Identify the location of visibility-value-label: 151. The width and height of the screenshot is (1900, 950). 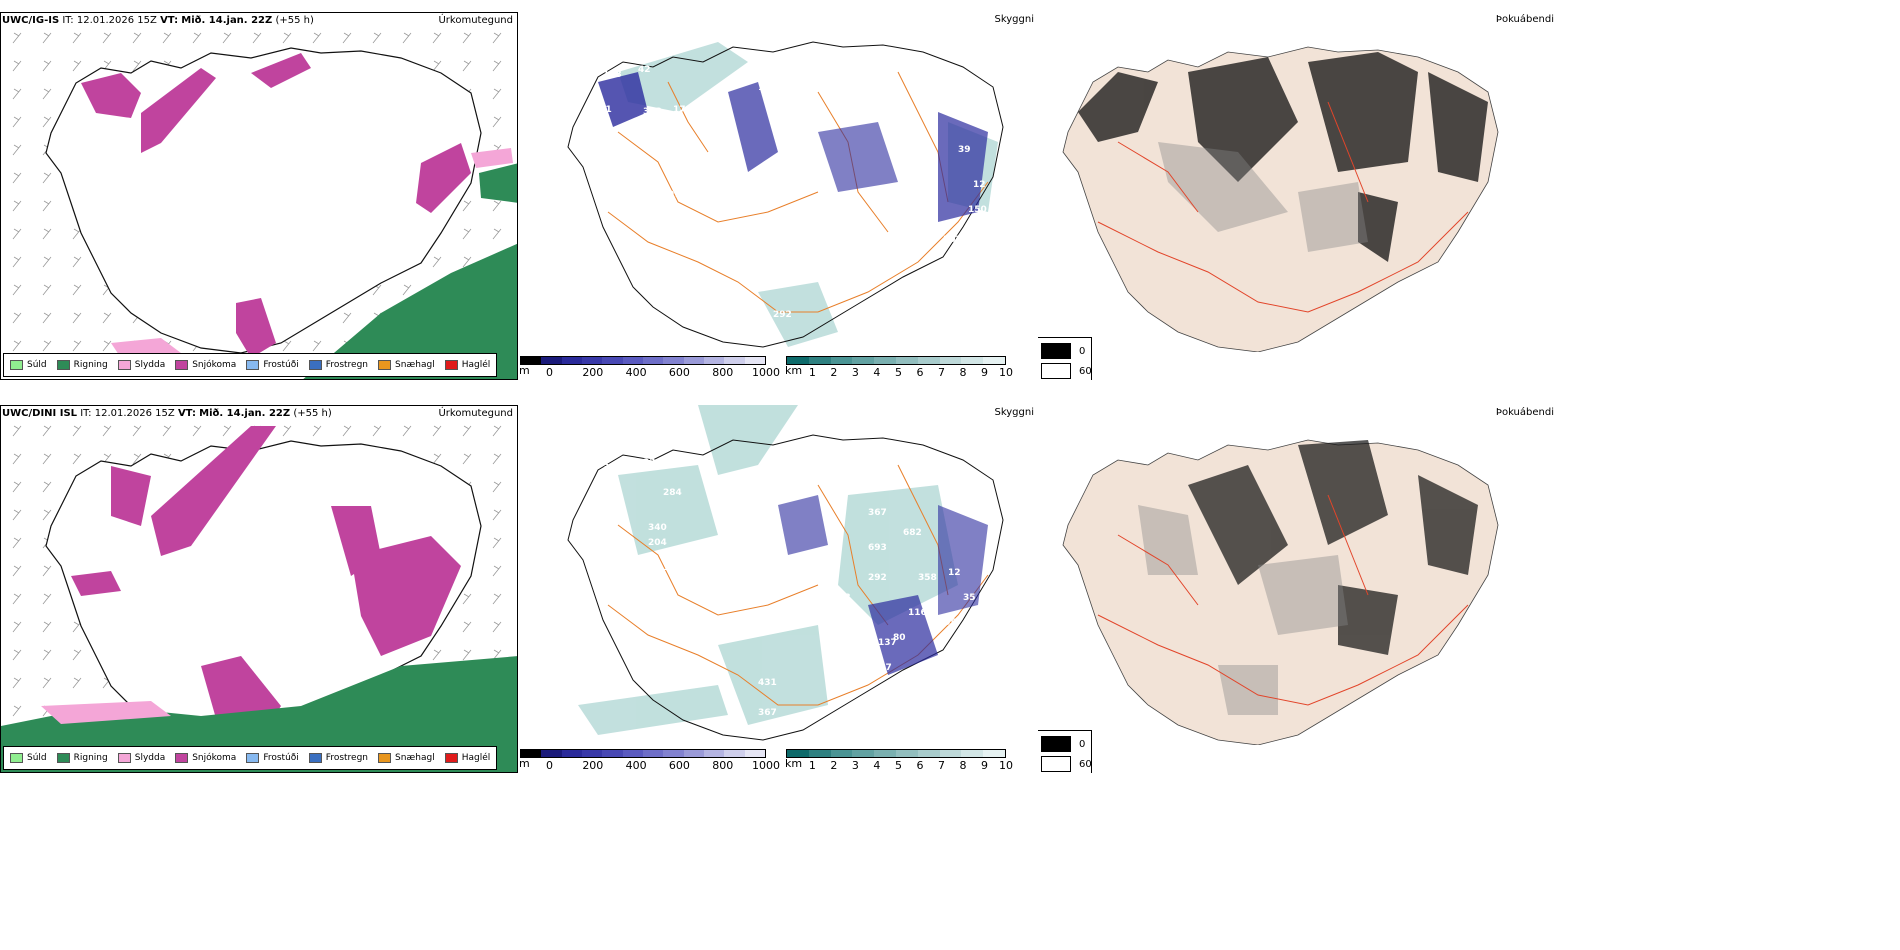
(667, 160).